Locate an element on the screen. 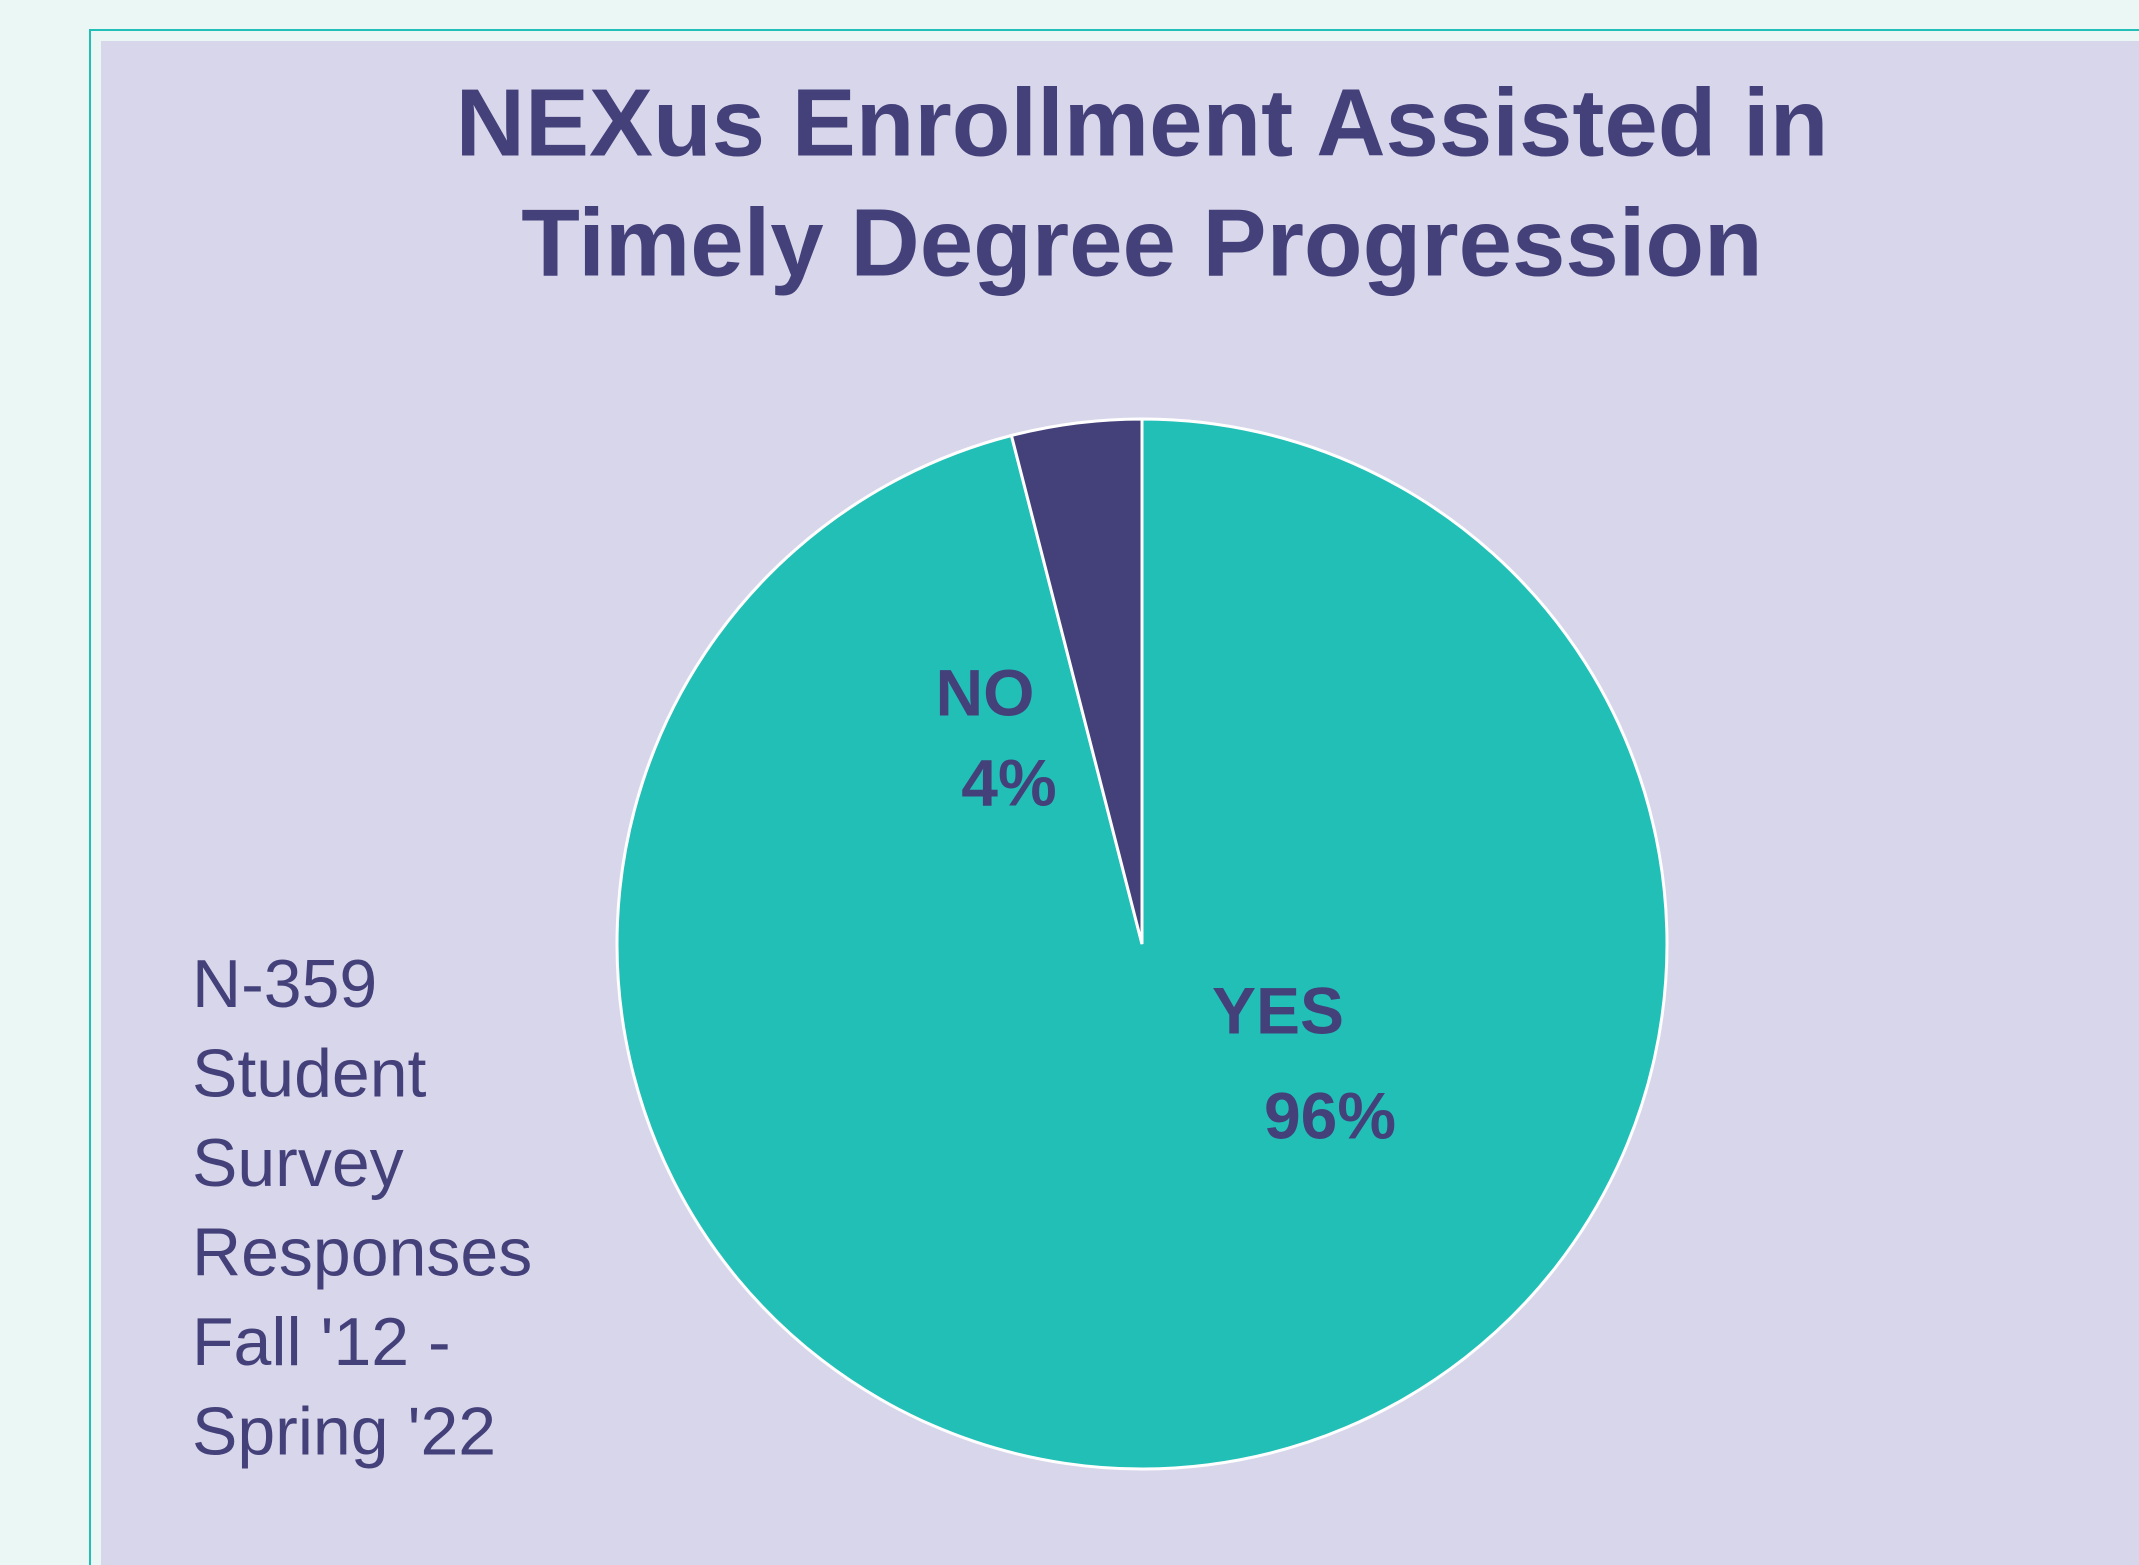 This screenshot has height=1565, width=2139. value-label: 4% is located at coordinates (1008, 782).